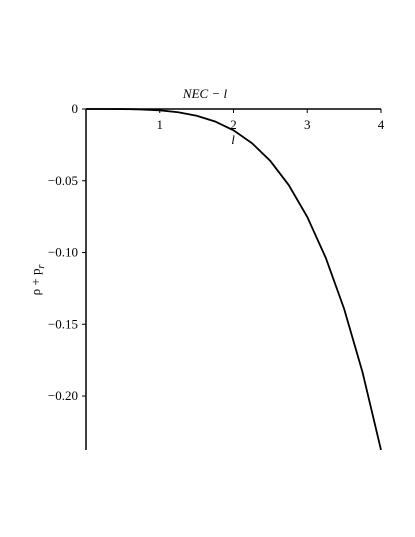 The width and height of the screenshot is (415, 537). Describe the element at coordinates (63, 395) in the screenshot. I see `y-tick-label: −0.20` at that location.